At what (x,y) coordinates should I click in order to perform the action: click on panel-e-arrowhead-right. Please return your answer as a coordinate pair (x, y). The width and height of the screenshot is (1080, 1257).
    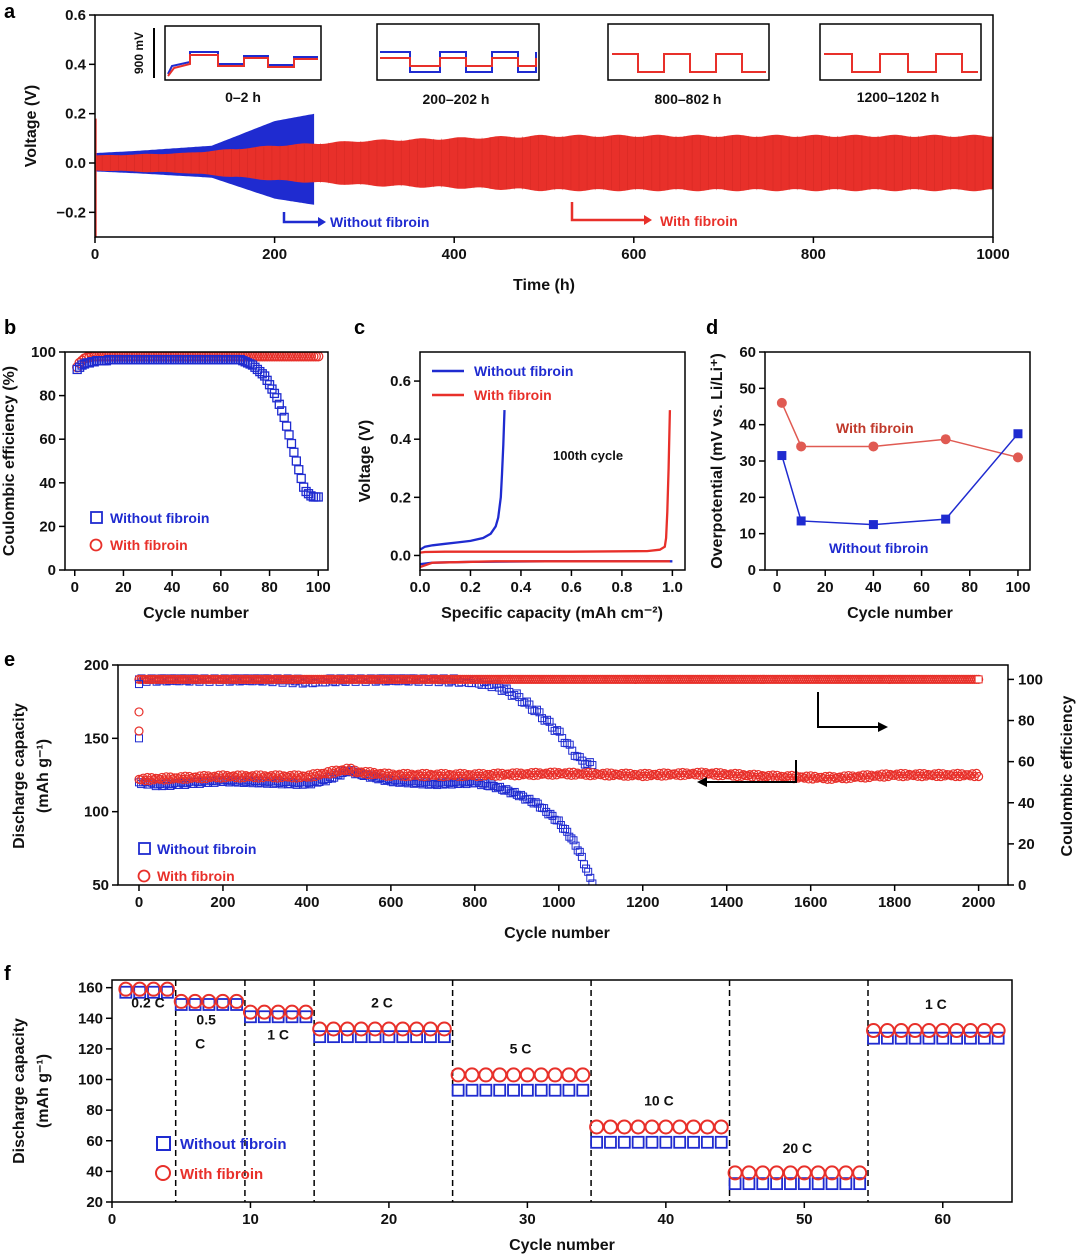
    Looking at the image, I should click on (883, 727).